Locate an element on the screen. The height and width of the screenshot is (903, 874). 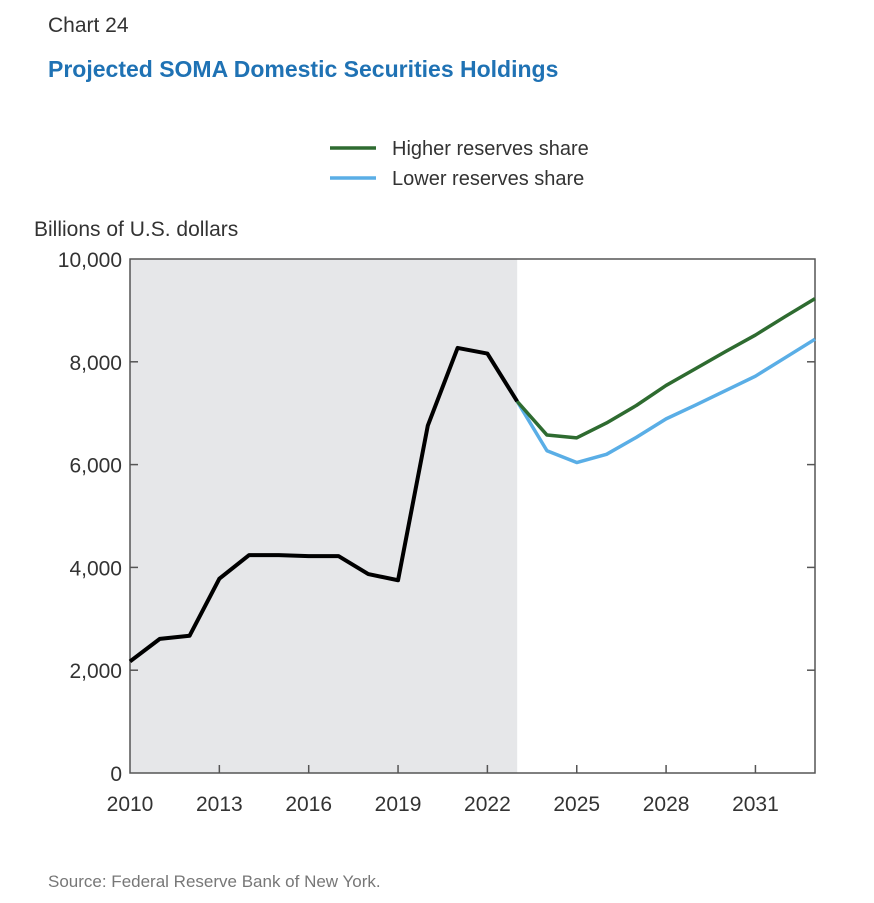
x-tick-label: 2016 is located at coordinates (308, 804).